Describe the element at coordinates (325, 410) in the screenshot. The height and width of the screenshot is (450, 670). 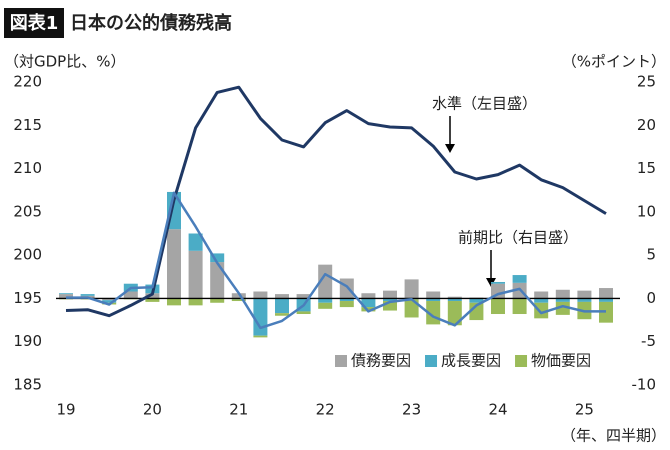
I see `x-tick-label: 22` at that location.